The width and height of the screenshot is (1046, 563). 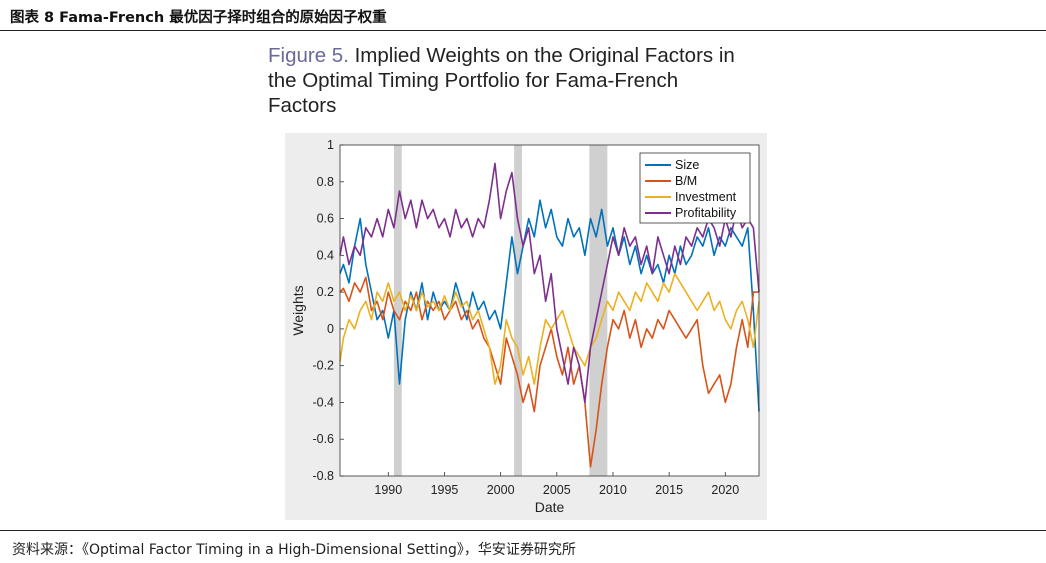 What do you see at coordinates (725, 490) in the screenshot?
I see `x-tick-label: 2020` at bounding box center [725, 490].